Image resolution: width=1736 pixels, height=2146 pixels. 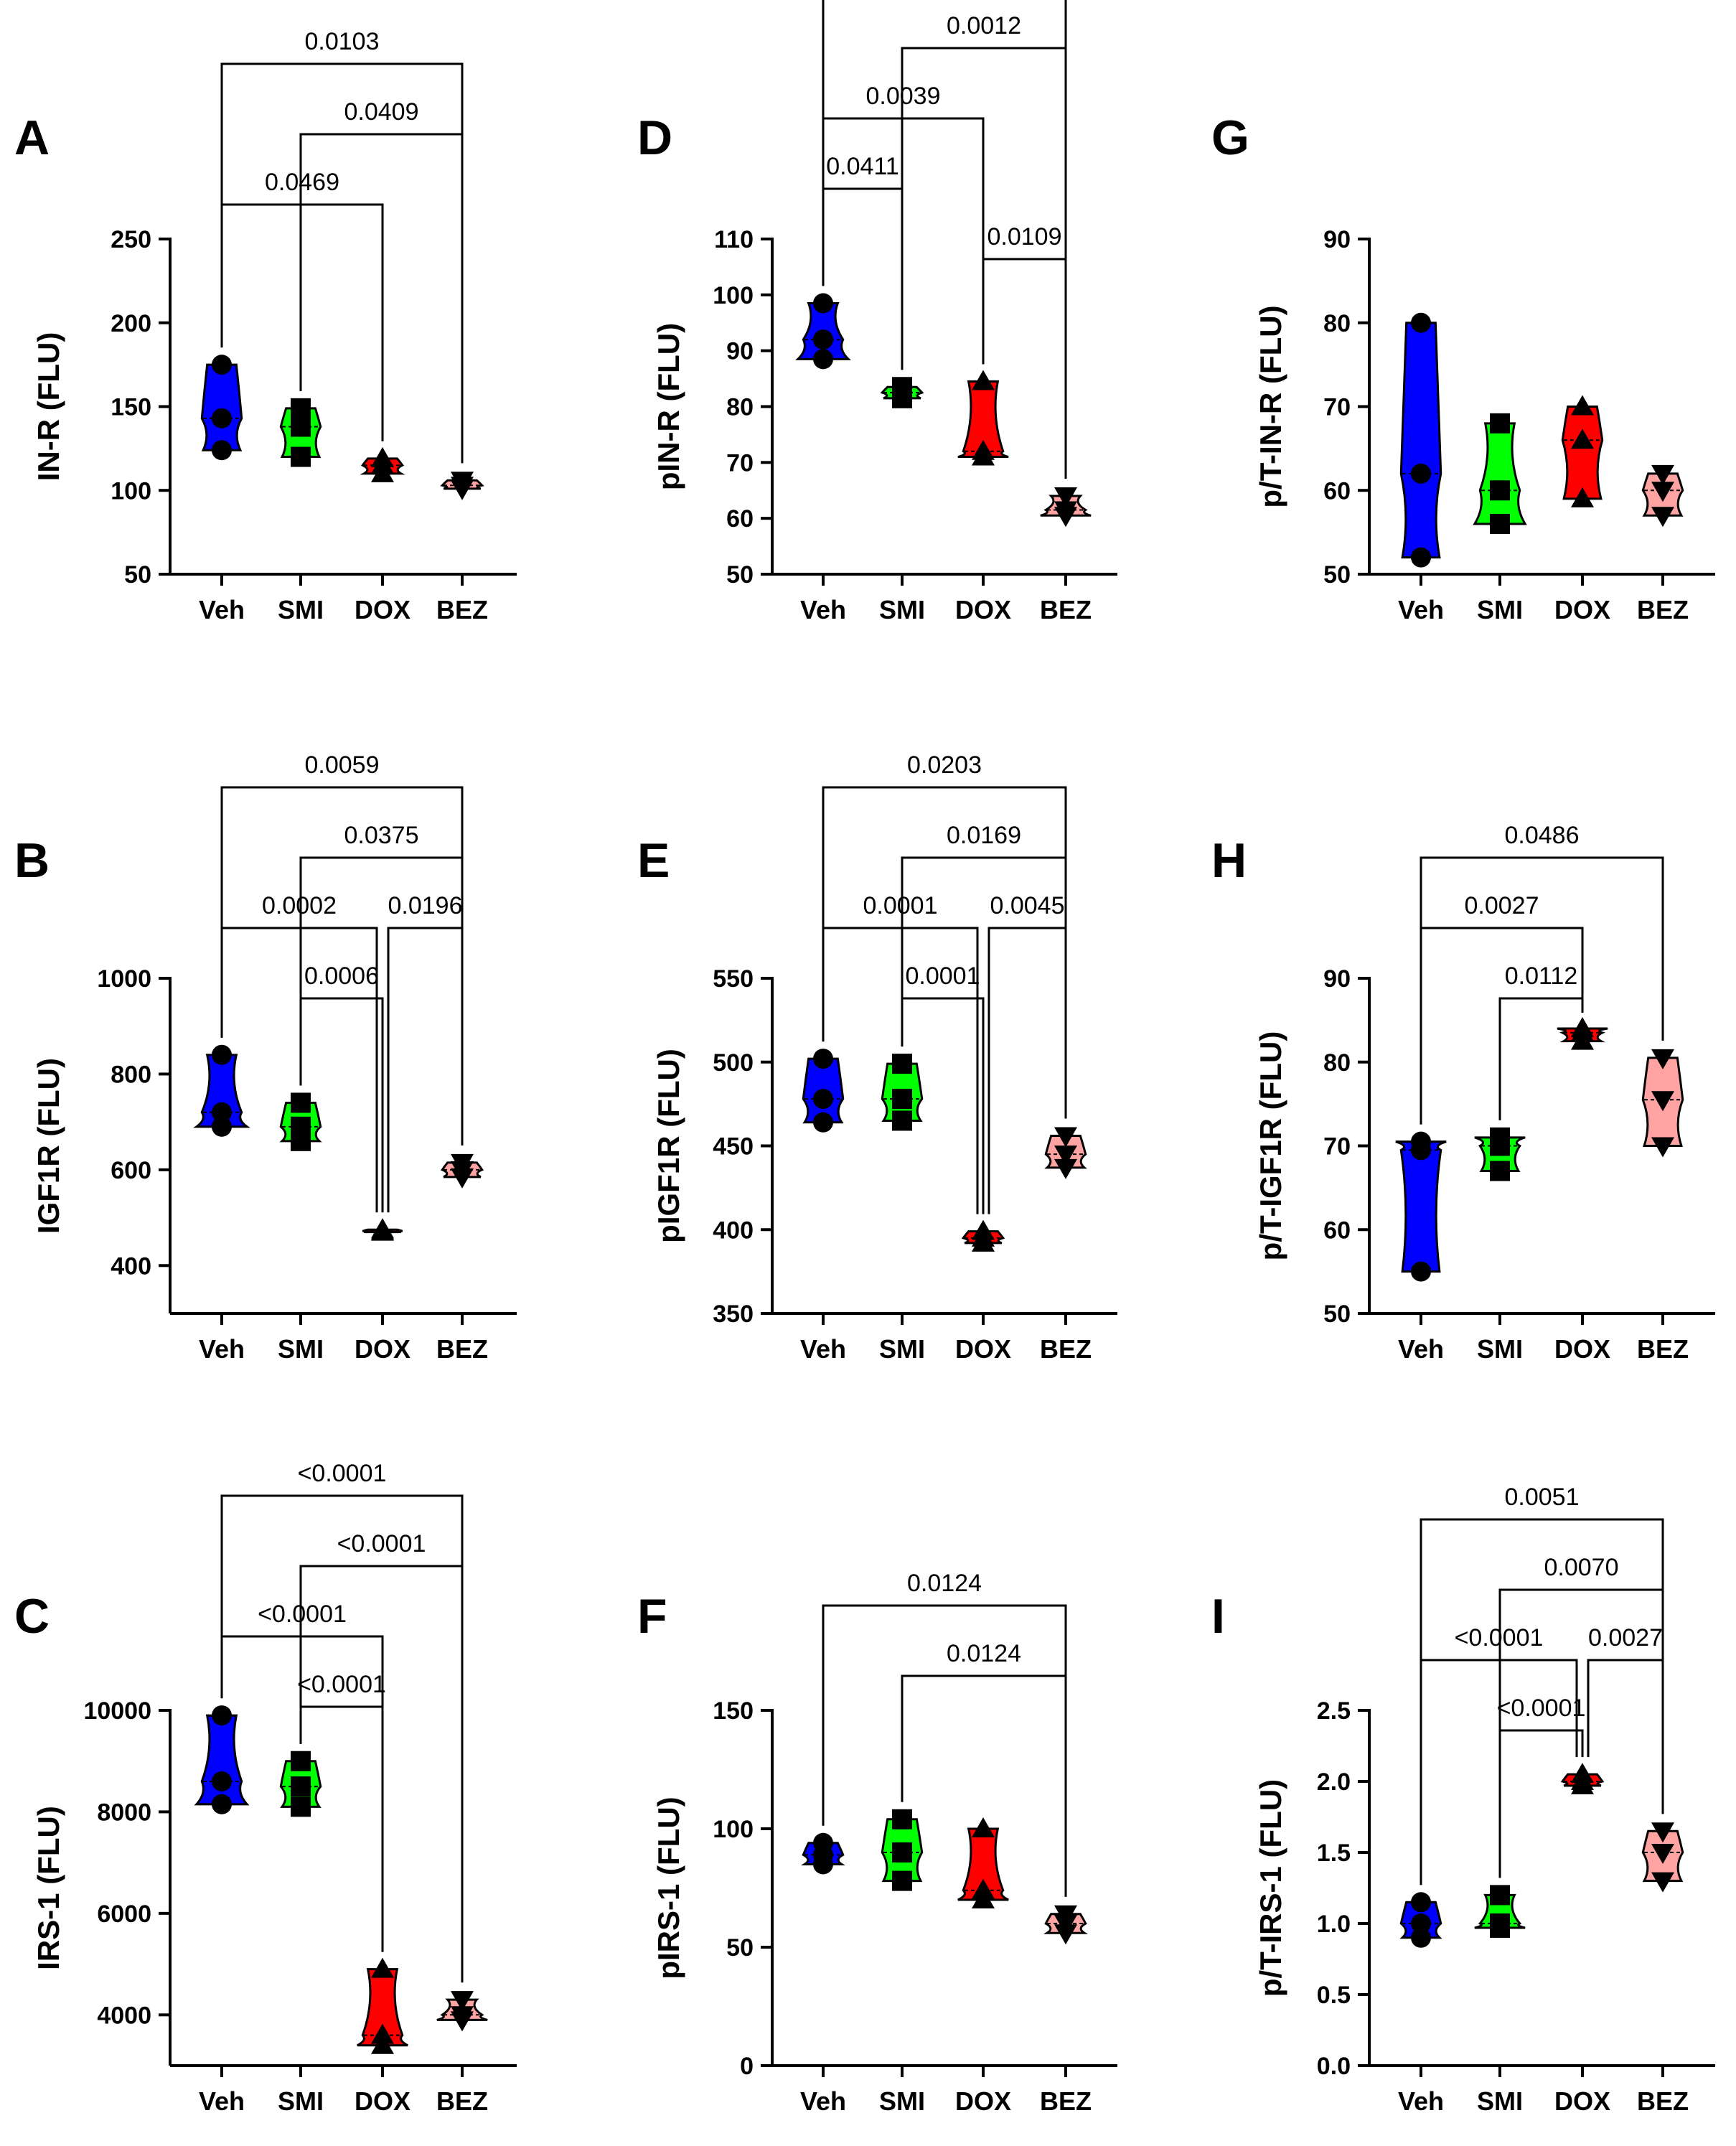 I want to click on y-axis-label: p/T-IRS-1 (FLU), so click(x=1270, y=1888).